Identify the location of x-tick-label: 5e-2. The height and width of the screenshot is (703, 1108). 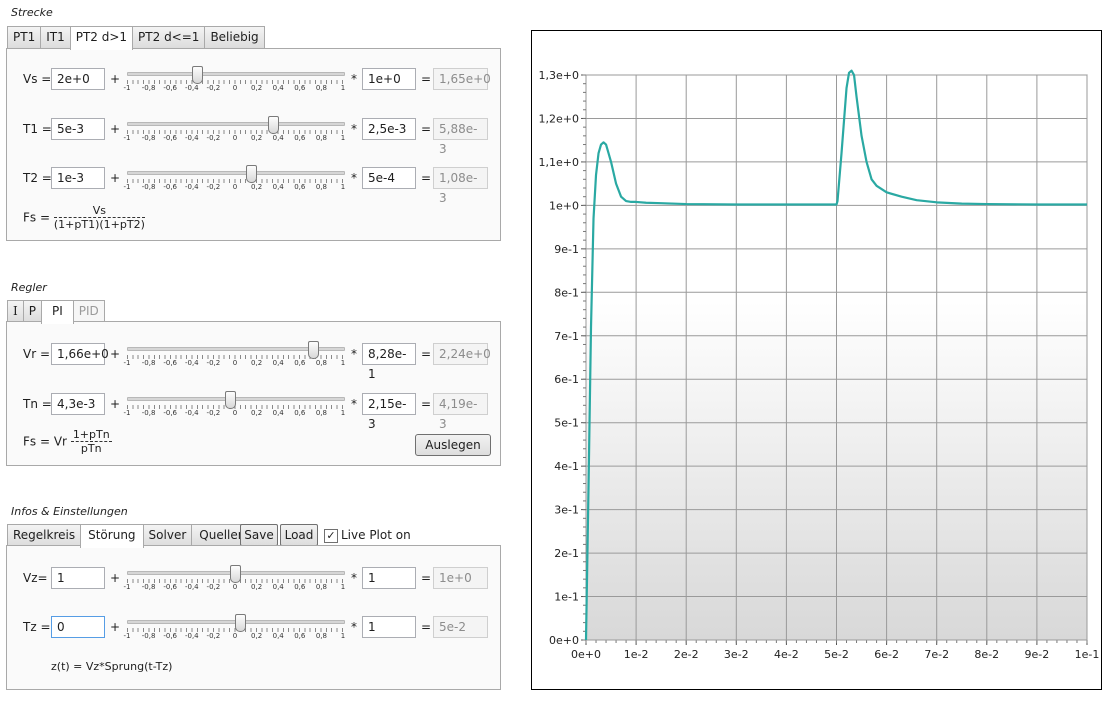
(836, 654).